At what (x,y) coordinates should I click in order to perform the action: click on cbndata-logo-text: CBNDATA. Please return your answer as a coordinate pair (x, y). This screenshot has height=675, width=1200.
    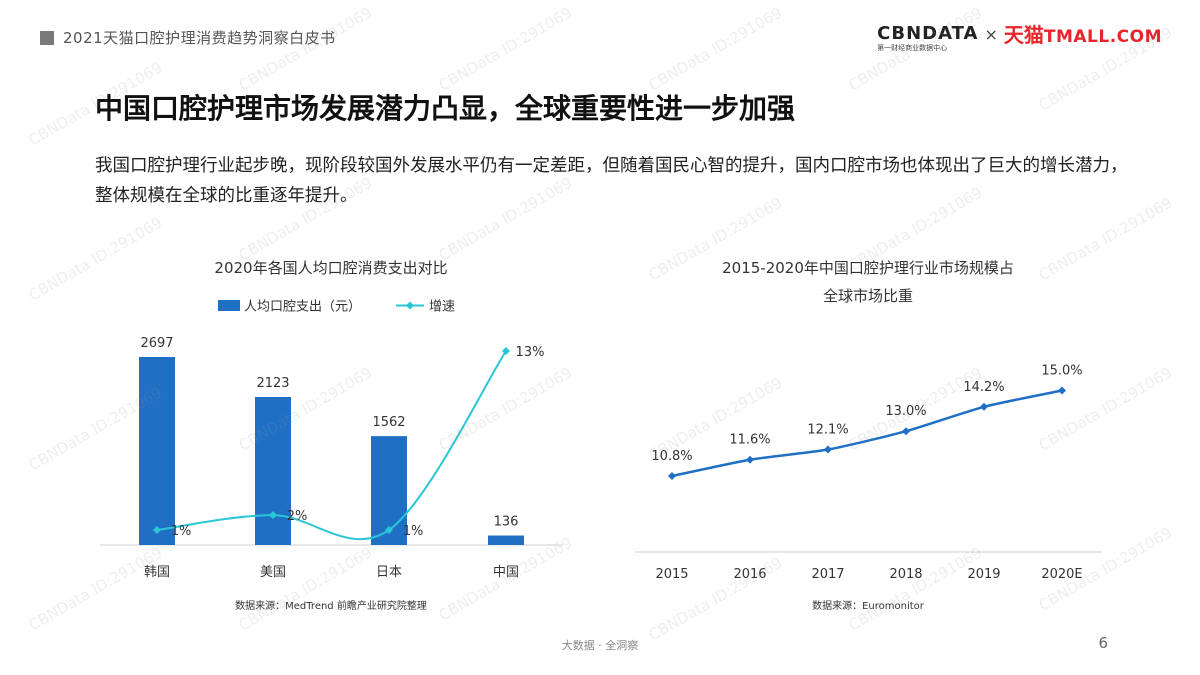
    Looking at the image, I should click on (928, 33).